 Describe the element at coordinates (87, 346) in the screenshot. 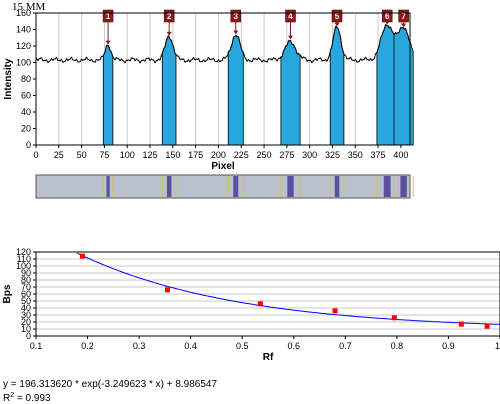

I see `calibration-x-tick-1: 0.2` at that location.